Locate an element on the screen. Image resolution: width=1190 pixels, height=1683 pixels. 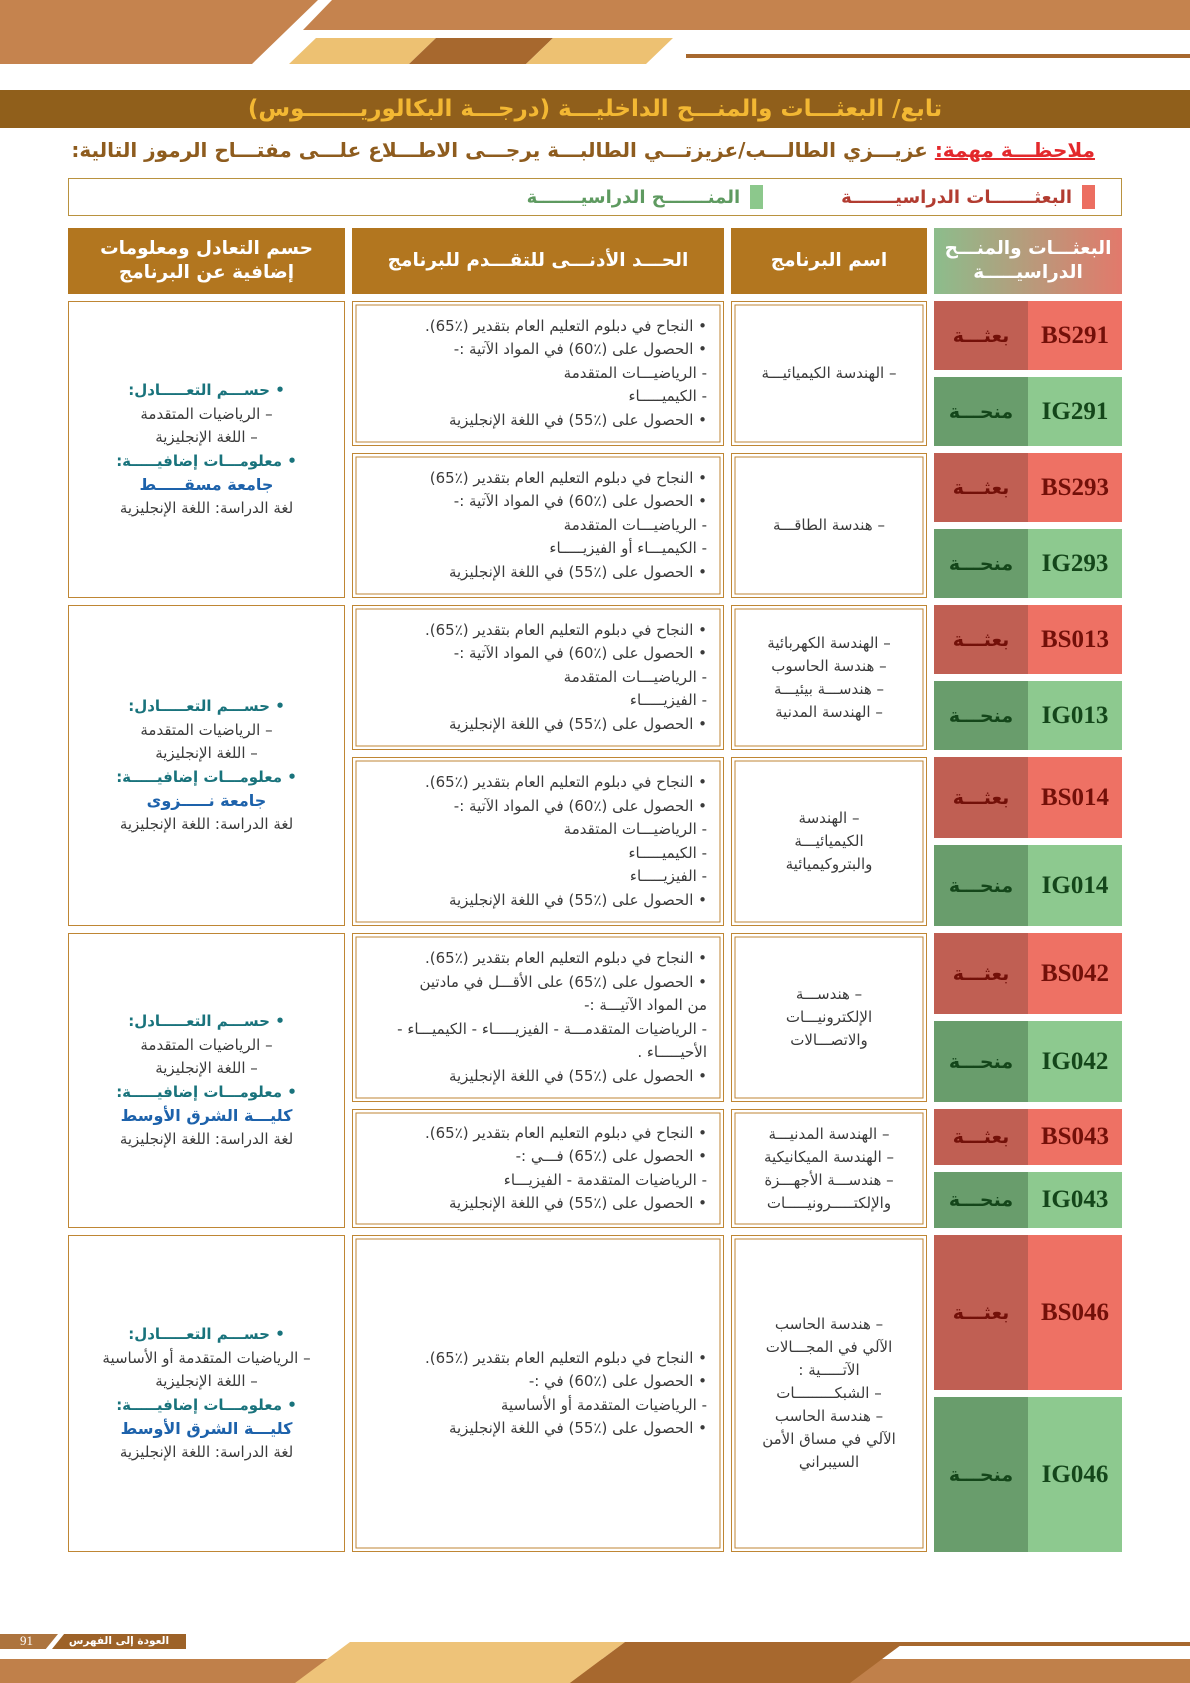
header-cell-minimum-requirements: الحـــد الأدنـــى للتقـــدم للبرنامج is located at coordinates (538, 261).